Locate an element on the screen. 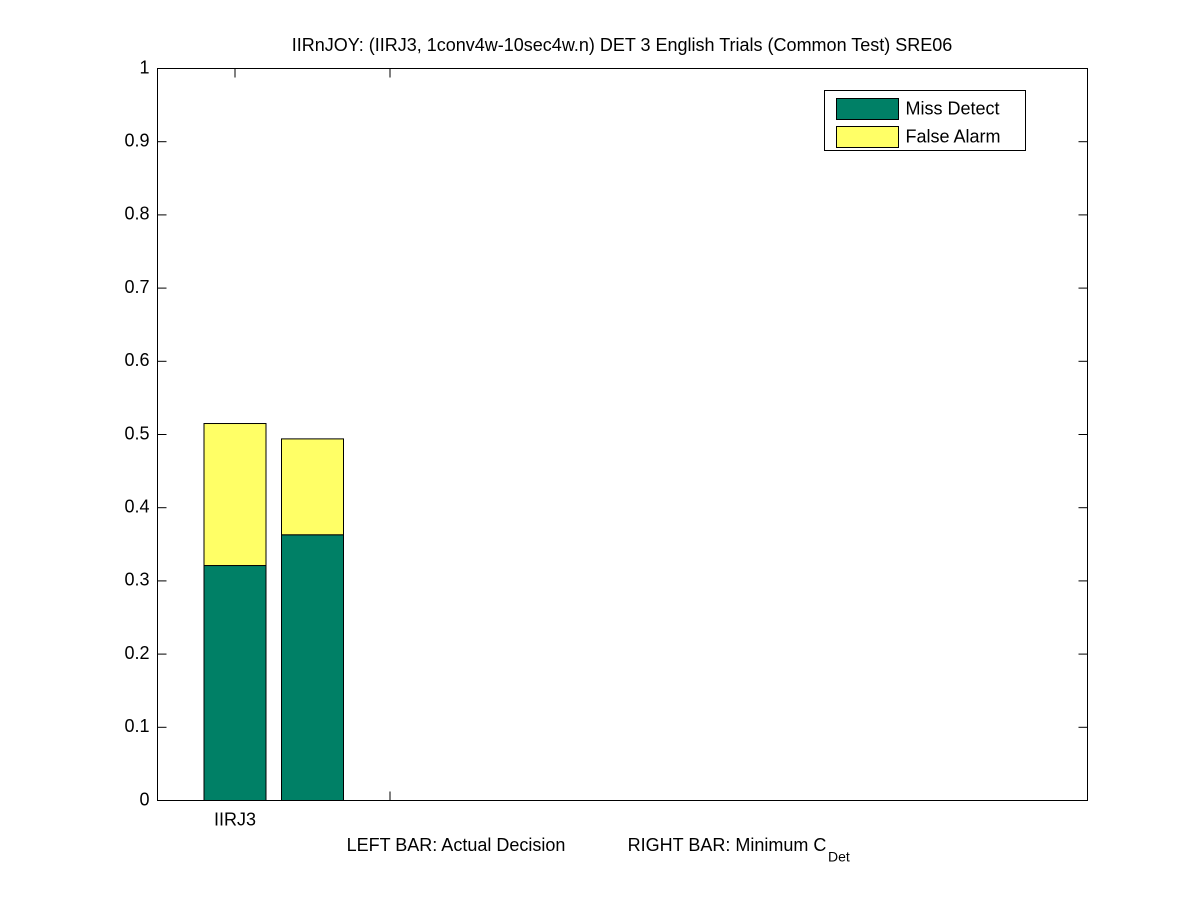 The image size is (1201, 900). y-tick-label: 0.4 is located at coordinates (136, 506).